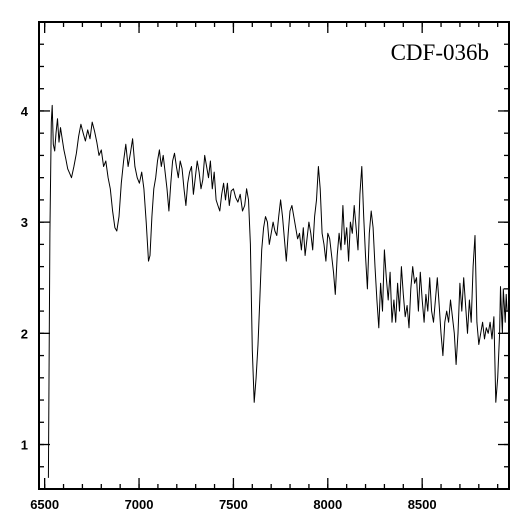  I want to click on y-tick-label: 4, so click(25, 111).